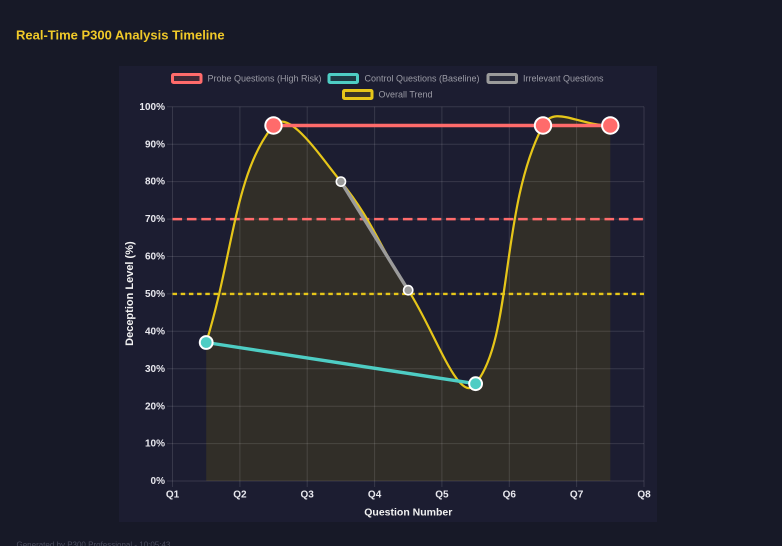  I want to click on svg-text: Q3, so click(308, 494).